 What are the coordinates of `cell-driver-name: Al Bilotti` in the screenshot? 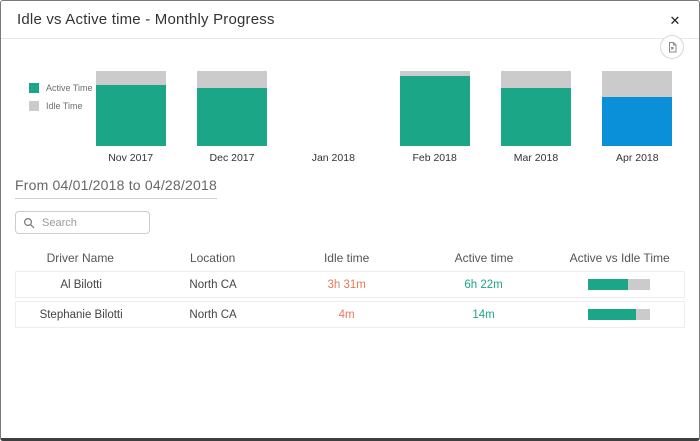 It's located at (81, 284).